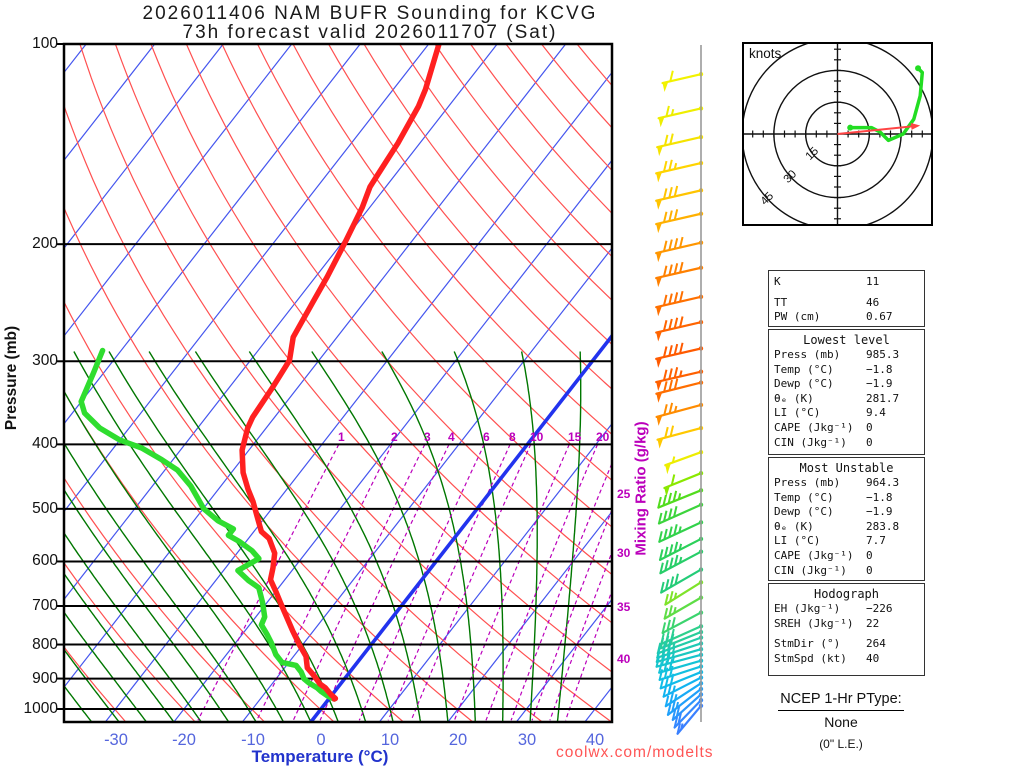 This screenshot has width=1024, height=768. What do you see at coordinates (486, 437) in the screenshot?
I see `mixing-ratio-label: 6` at bounding box center [486, 437].